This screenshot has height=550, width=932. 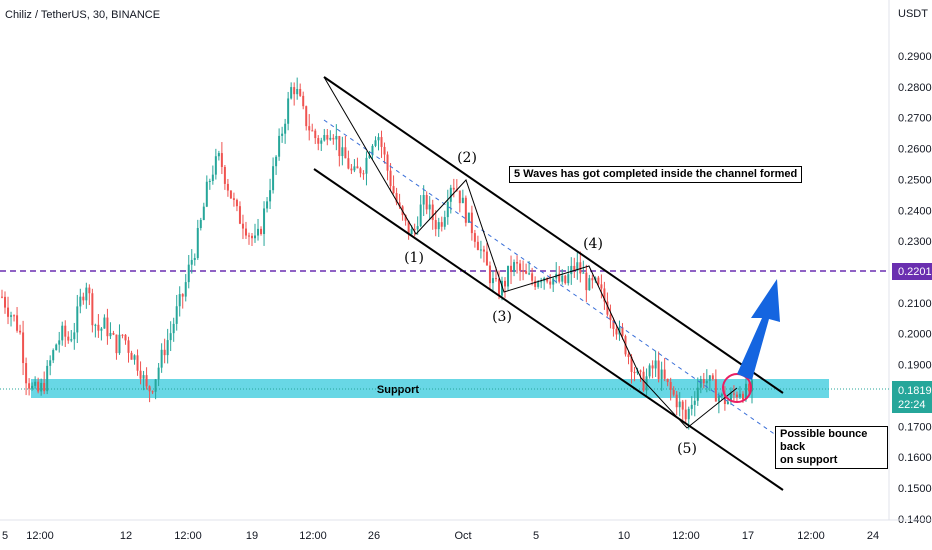 I want to click on resistance-price-label: 0.2201, so click(x=912, y=271).